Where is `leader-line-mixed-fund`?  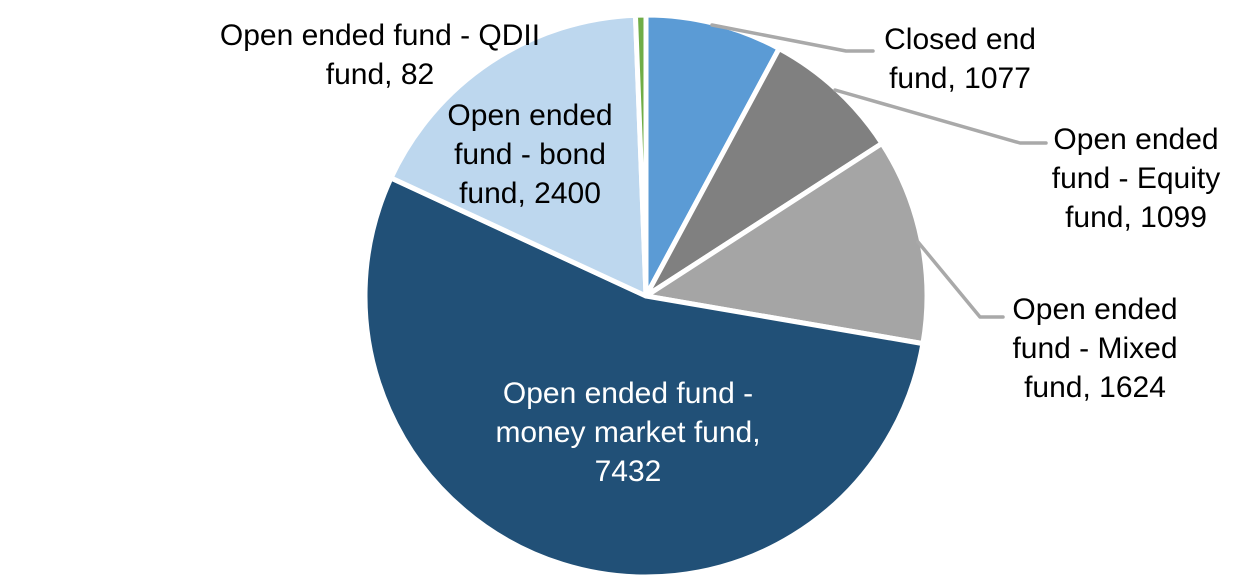
leader-line-mixed-fund is located at coordinates (960, 279).